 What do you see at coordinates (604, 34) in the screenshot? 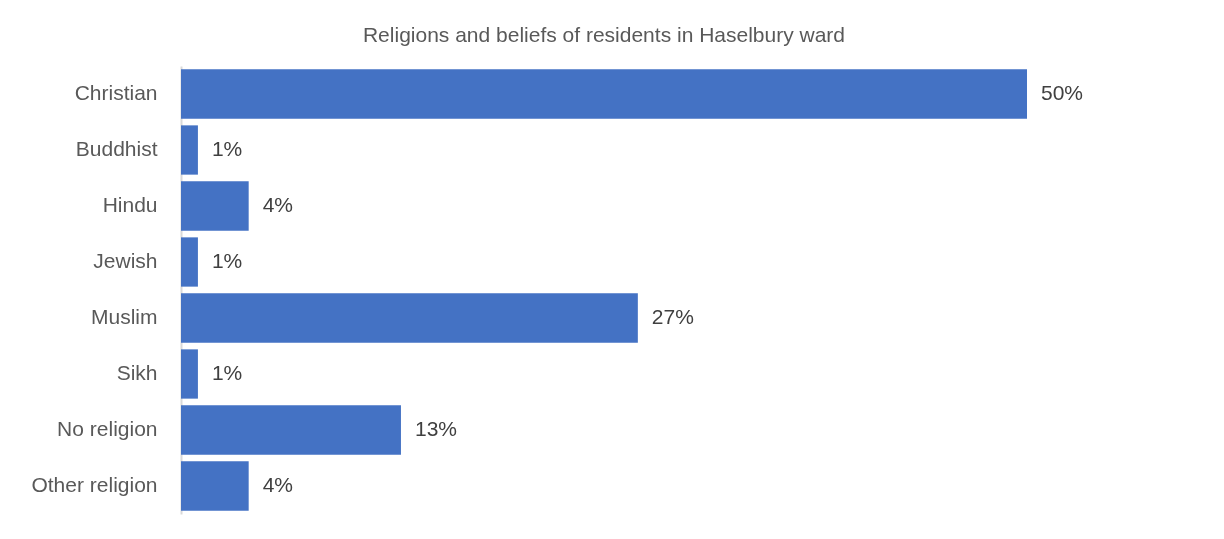
I see `chart-title: Religions and beliefs of residents in Haselbury ward` at bounding box center [604, 34].